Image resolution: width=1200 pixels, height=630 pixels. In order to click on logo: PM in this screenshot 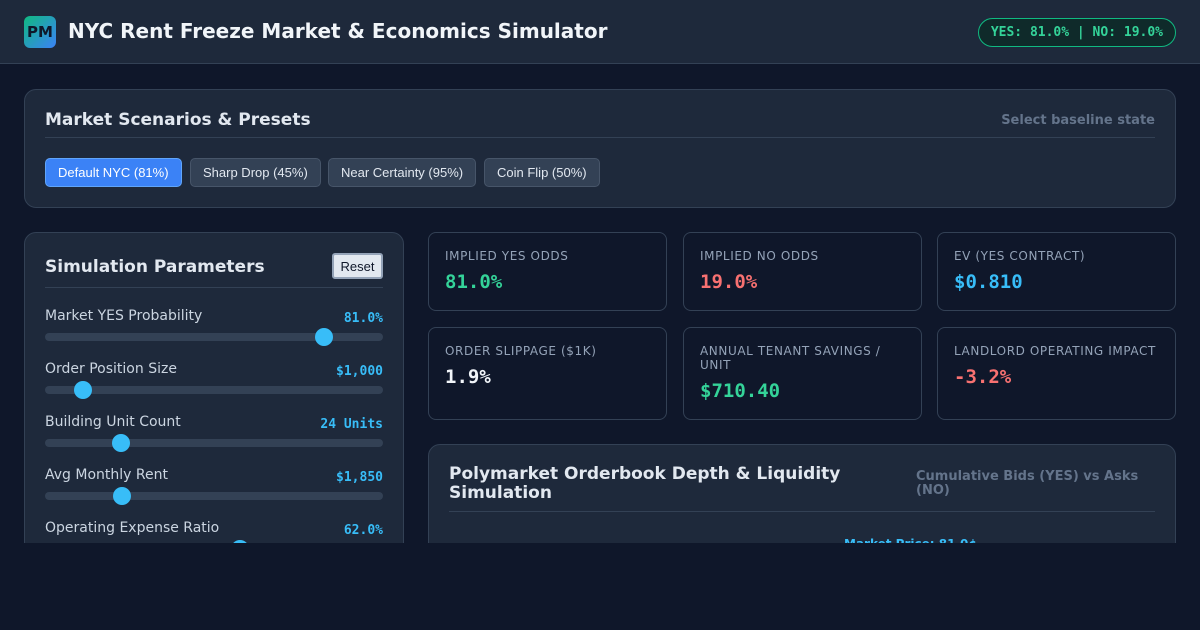, I will do `click(40, 32)`.